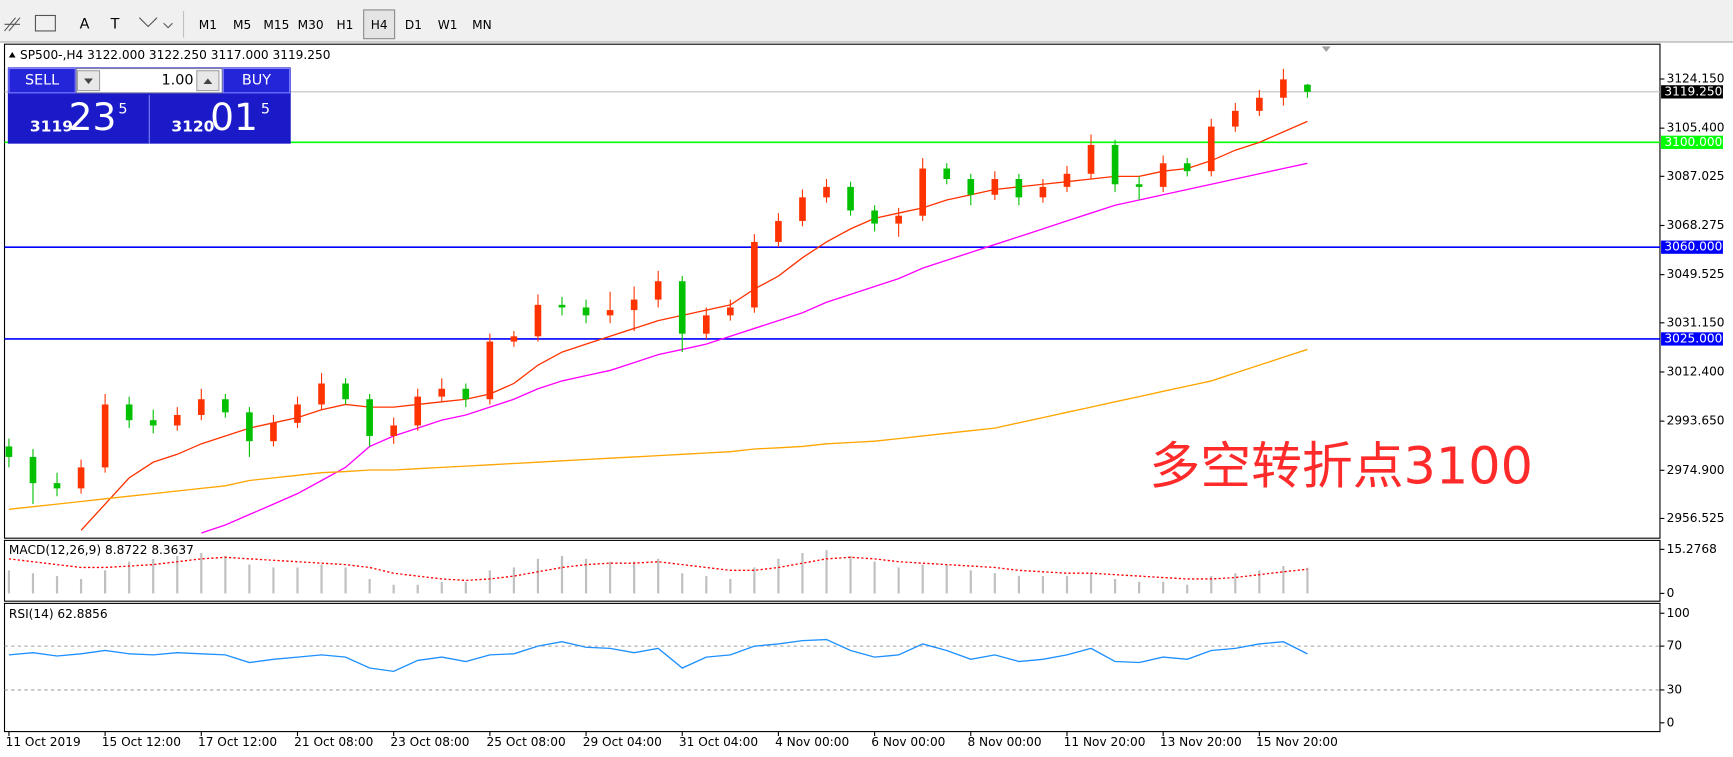 Image resolution: width=1733 pixels, height=757 pixels. What do you see at coordinates (265, 109) in the screenshot?
I see `ask-frac: 5` at bounding box center [265, 109].